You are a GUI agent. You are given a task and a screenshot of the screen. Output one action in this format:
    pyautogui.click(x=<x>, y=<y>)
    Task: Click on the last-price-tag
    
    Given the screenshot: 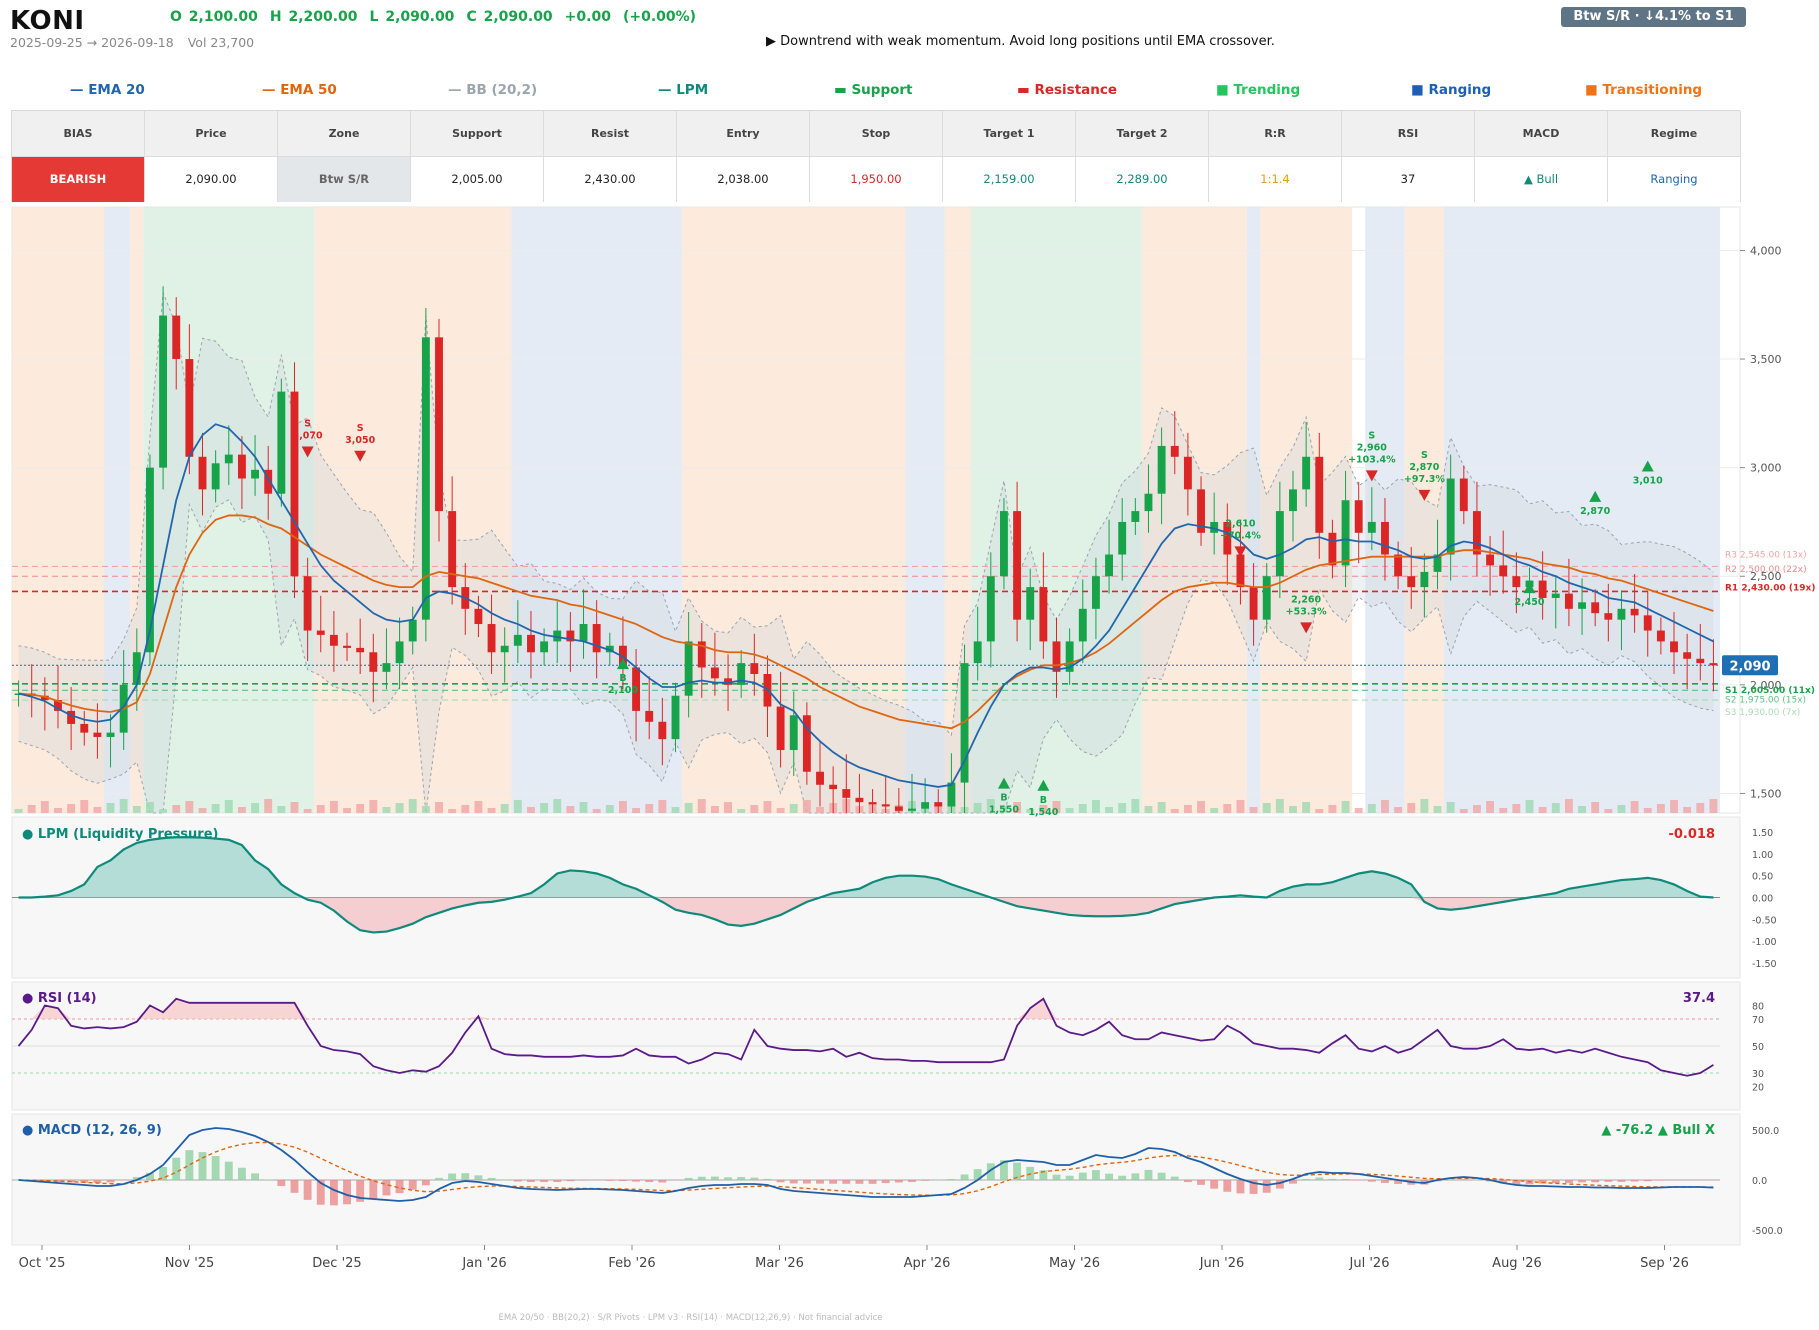 What is the action you would take?
    pyautogui.click(x=1750, y=665)
    